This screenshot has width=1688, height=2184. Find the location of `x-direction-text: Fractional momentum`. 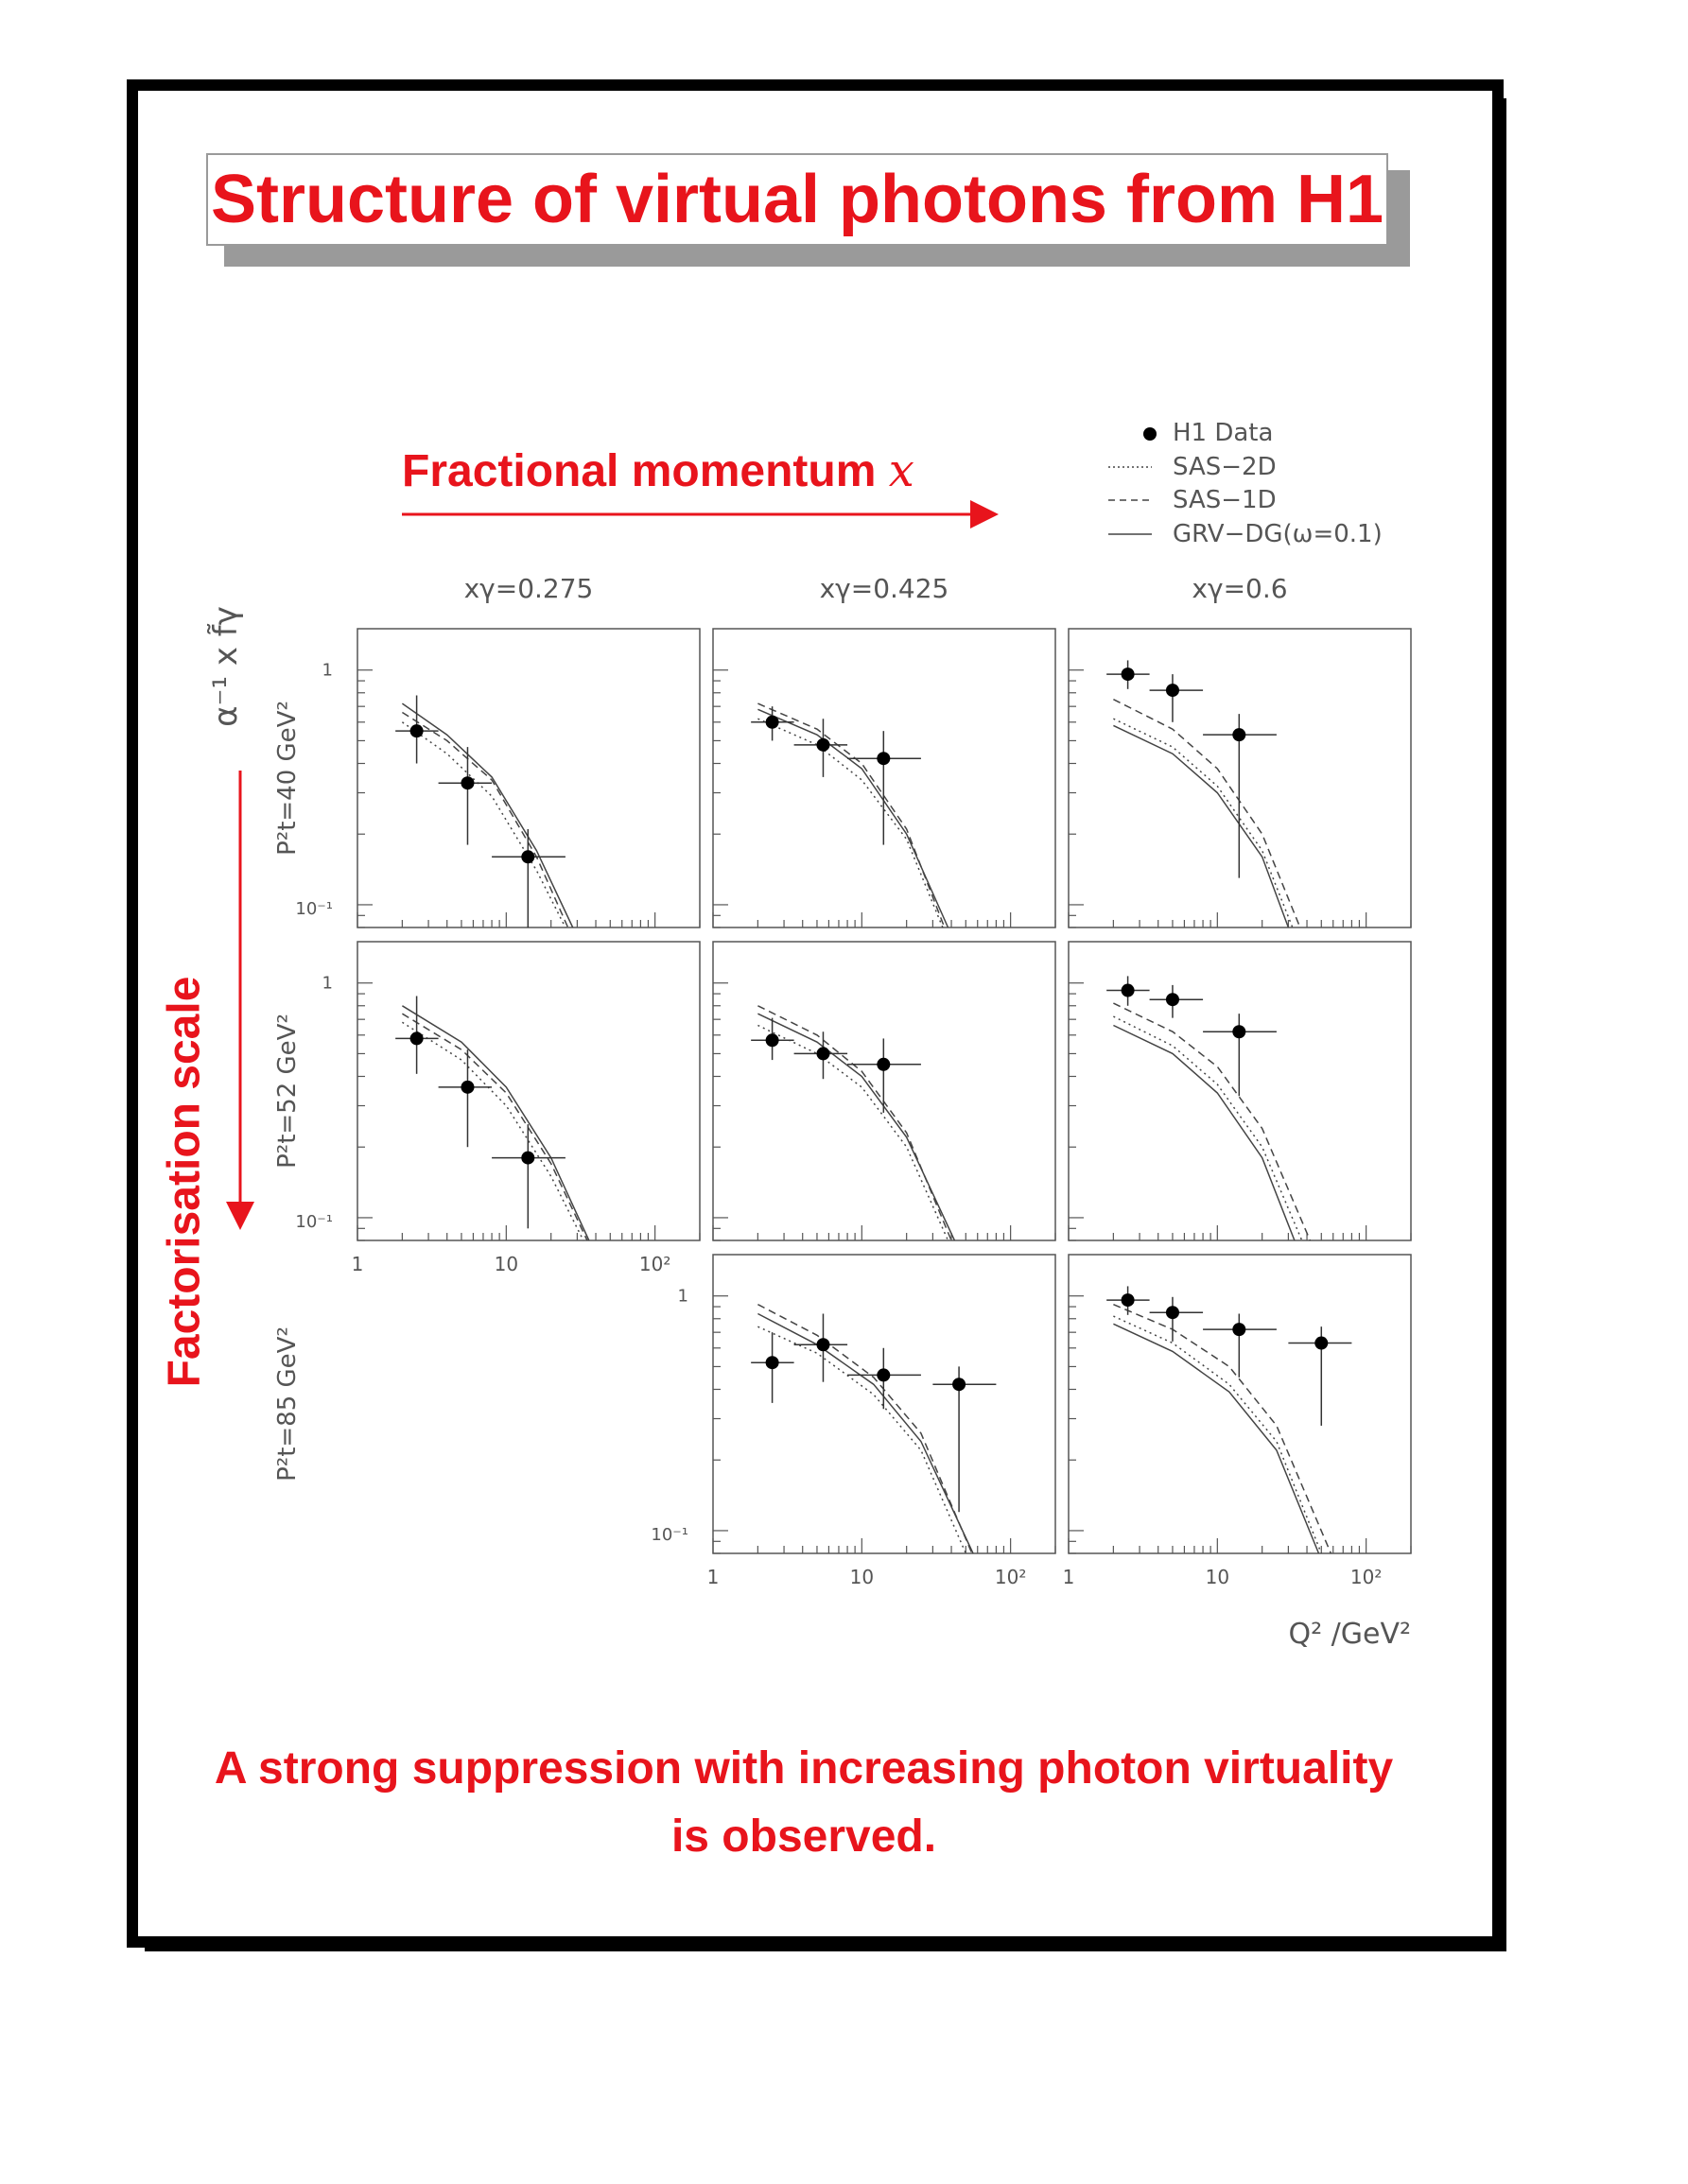

x-direction-text: Fractional momentum is located at coordinates (639, 471).